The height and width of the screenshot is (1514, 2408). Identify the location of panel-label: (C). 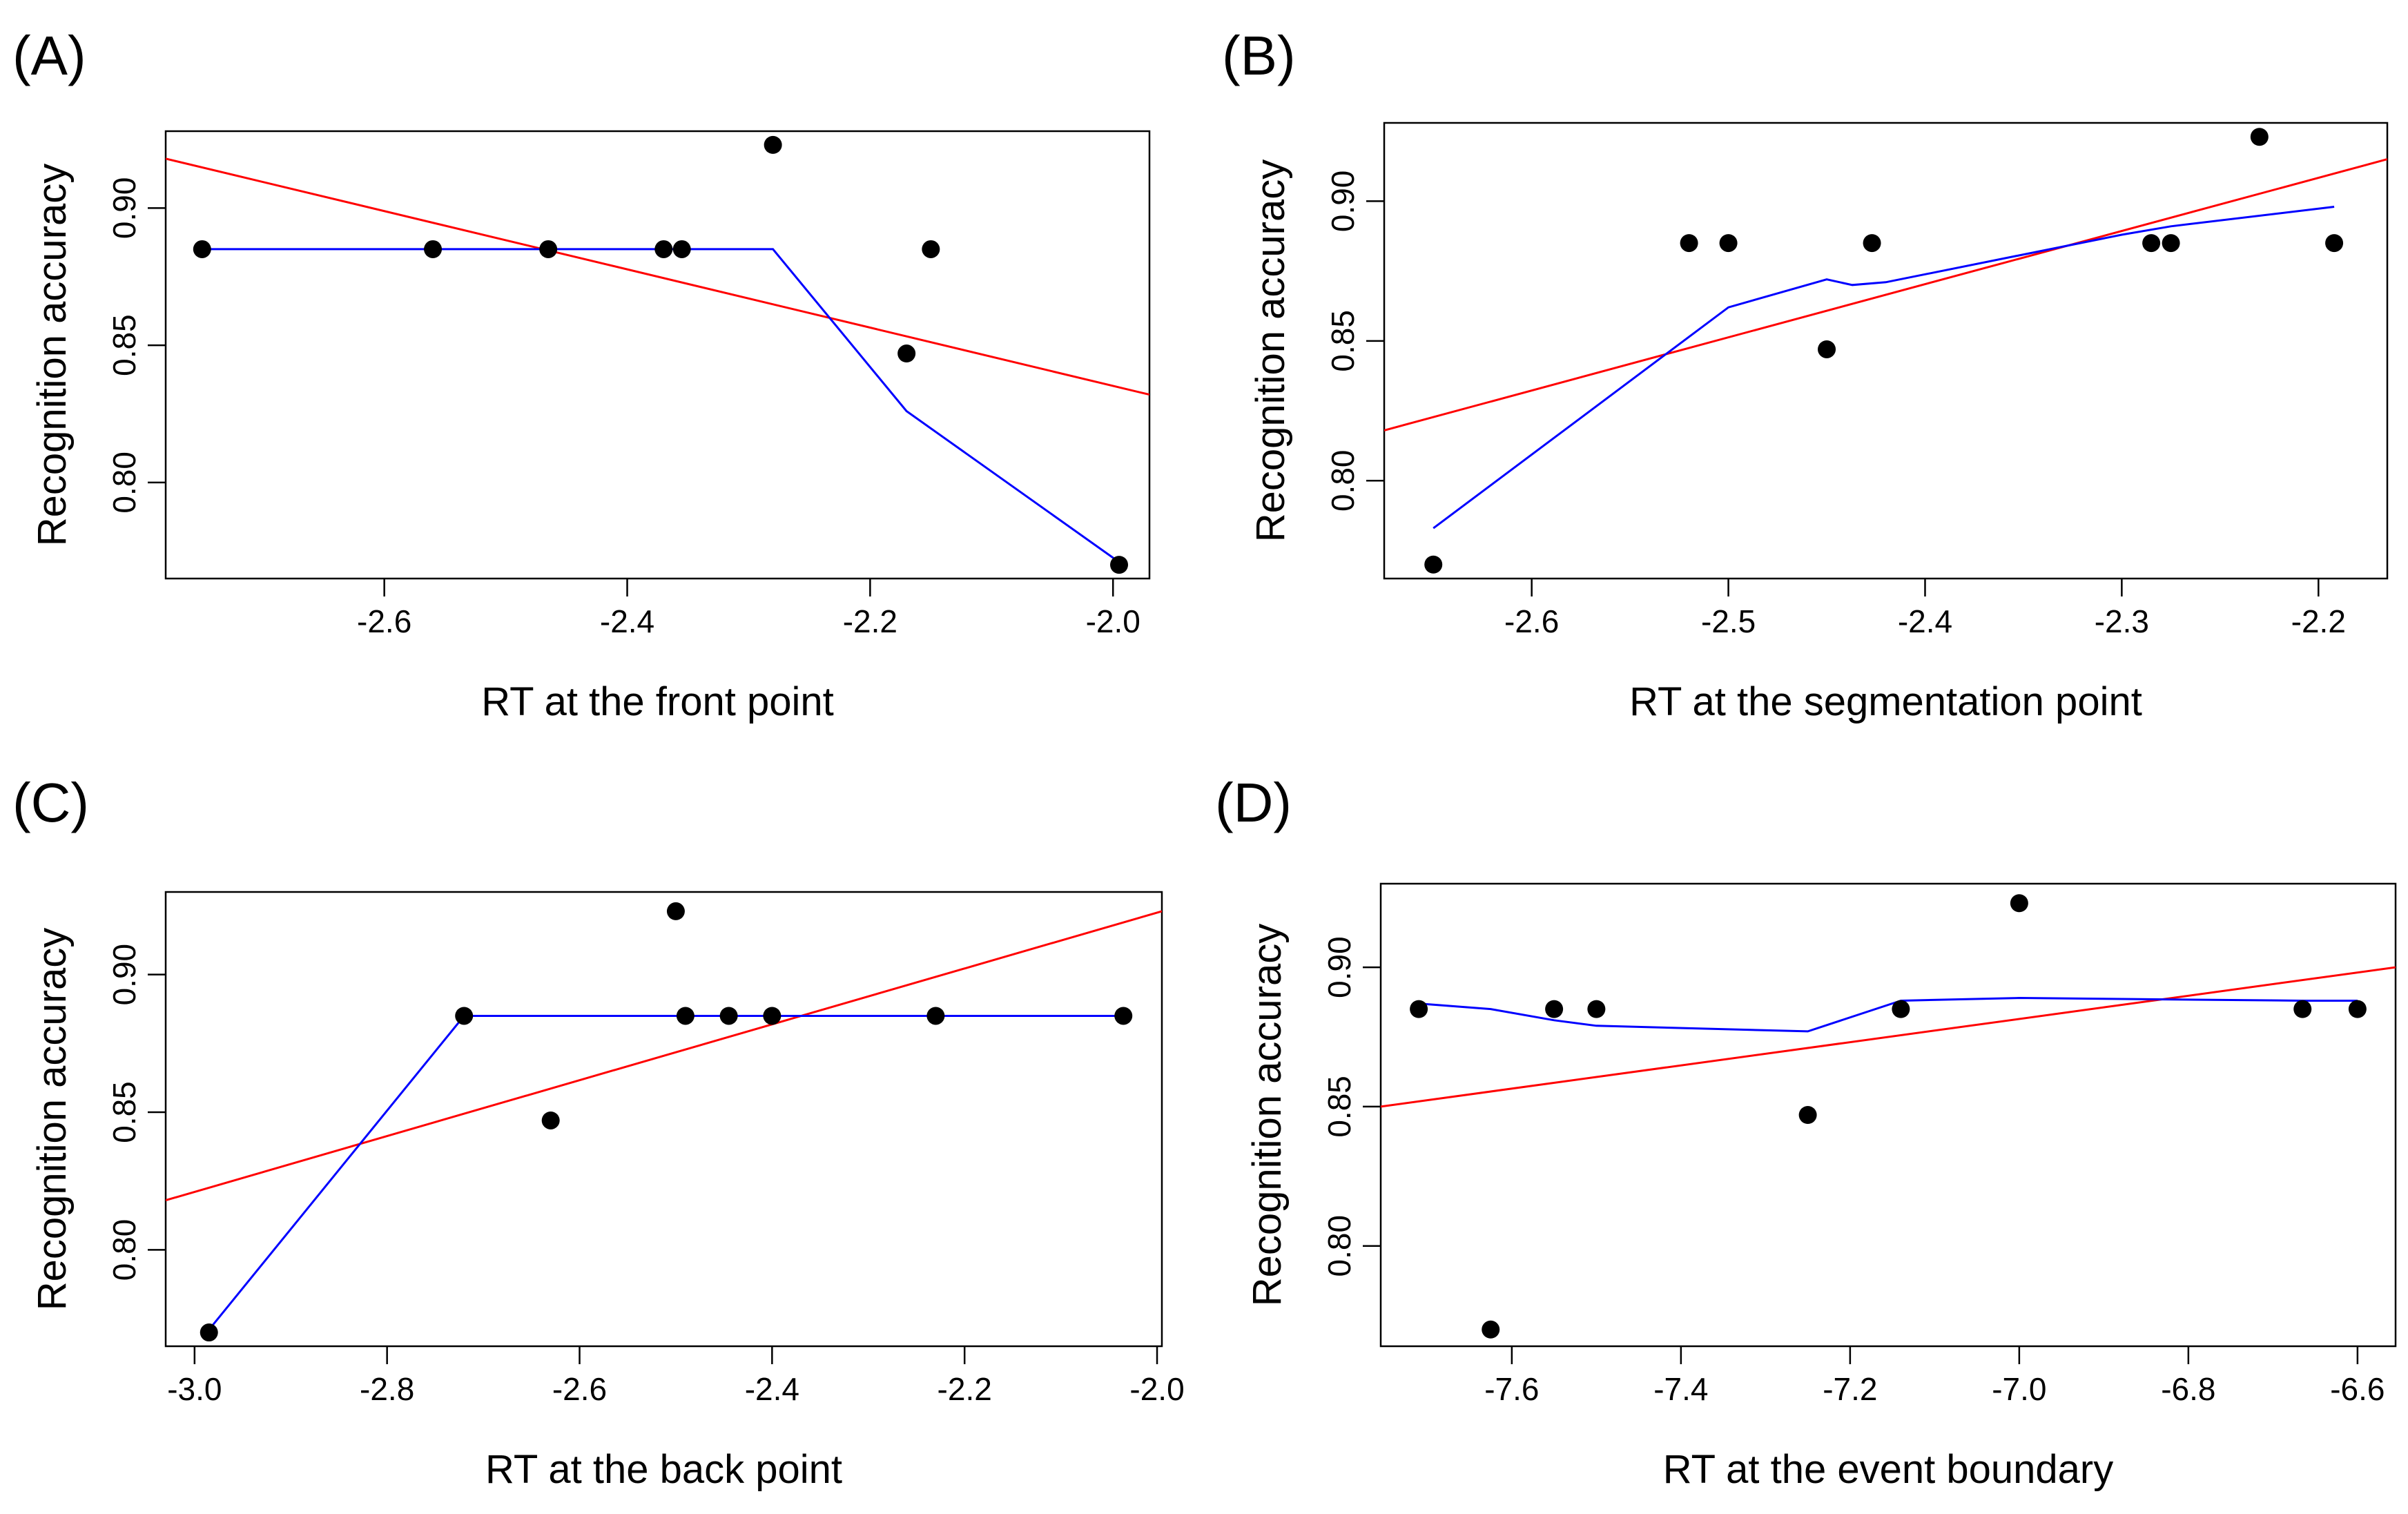
(50, 802).